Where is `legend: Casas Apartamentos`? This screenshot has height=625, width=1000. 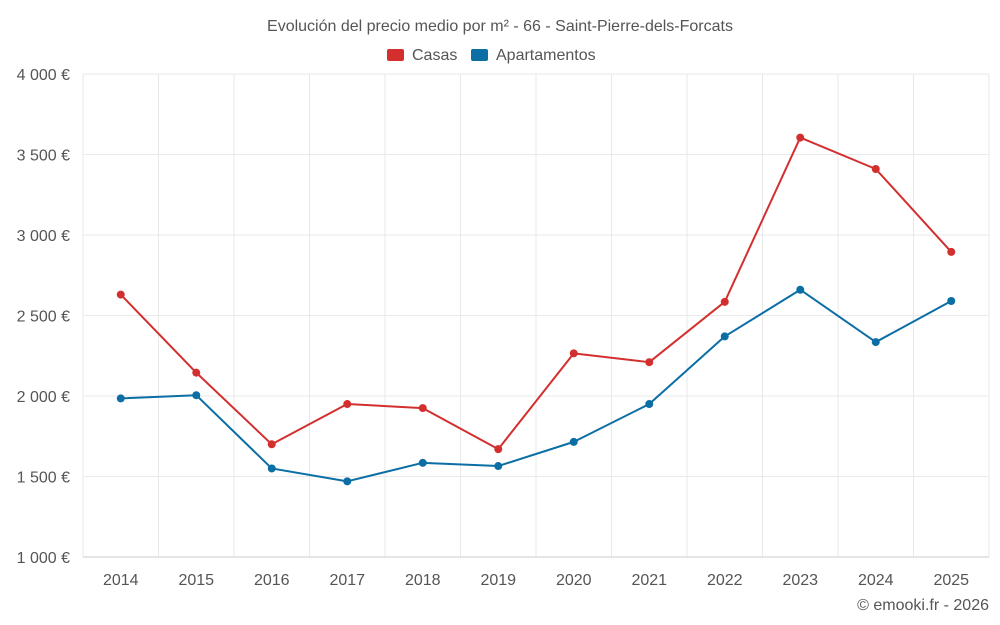 legend: Casas Apartamentos is located at coordinates (491, 55).